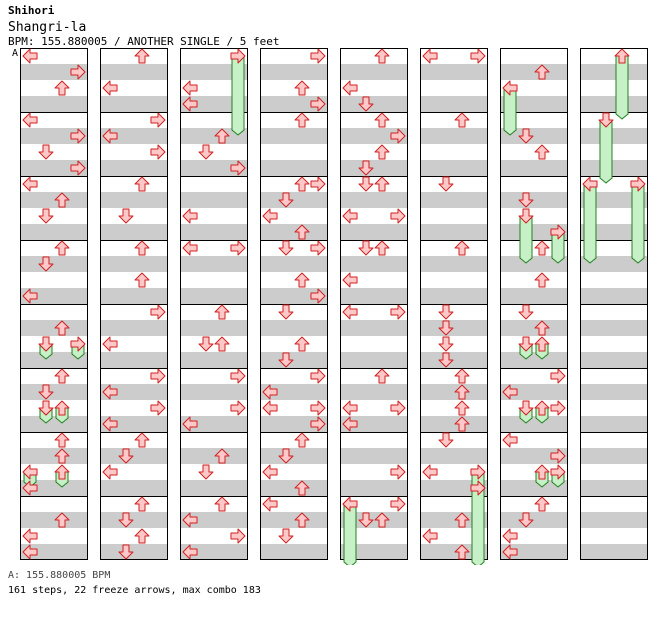 This screenshot has height=620, width=672. What do you see at coordinates (59, 575) in the screenshot?
I see `bpm-legend: A: 155.880005 BPM` at bounding box center [59, 575].